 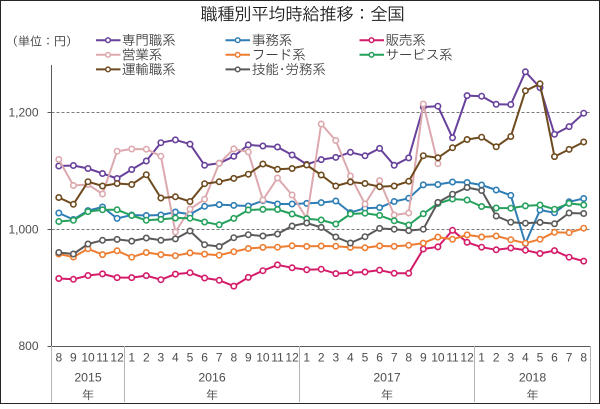 I want to click on svg-text: 2016, so click(x=212, y=378).